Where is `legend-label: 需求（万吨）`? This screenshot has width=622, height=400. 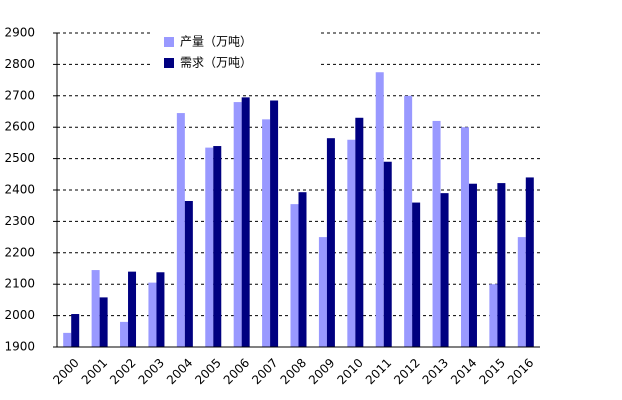
legend-label: 需求（万吨） is located at coordinates (216, 63).